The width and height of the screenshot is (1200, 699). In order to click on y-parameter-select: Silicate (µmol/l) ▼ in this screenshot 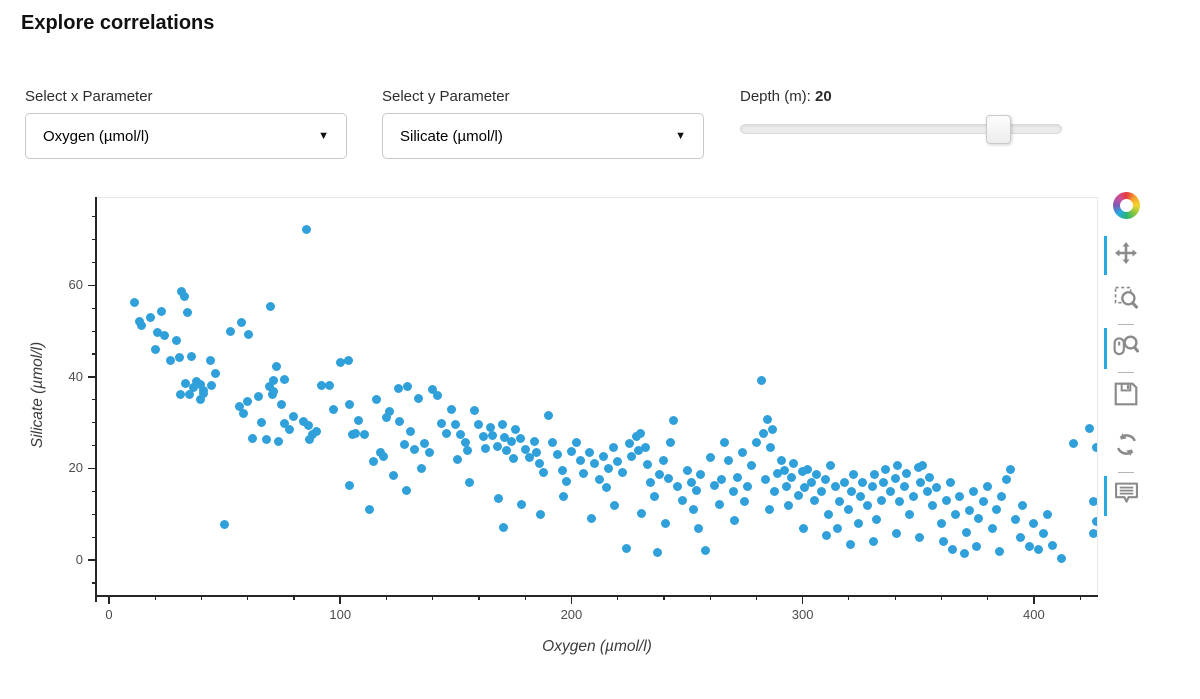, I will do `click(543, 136)`.